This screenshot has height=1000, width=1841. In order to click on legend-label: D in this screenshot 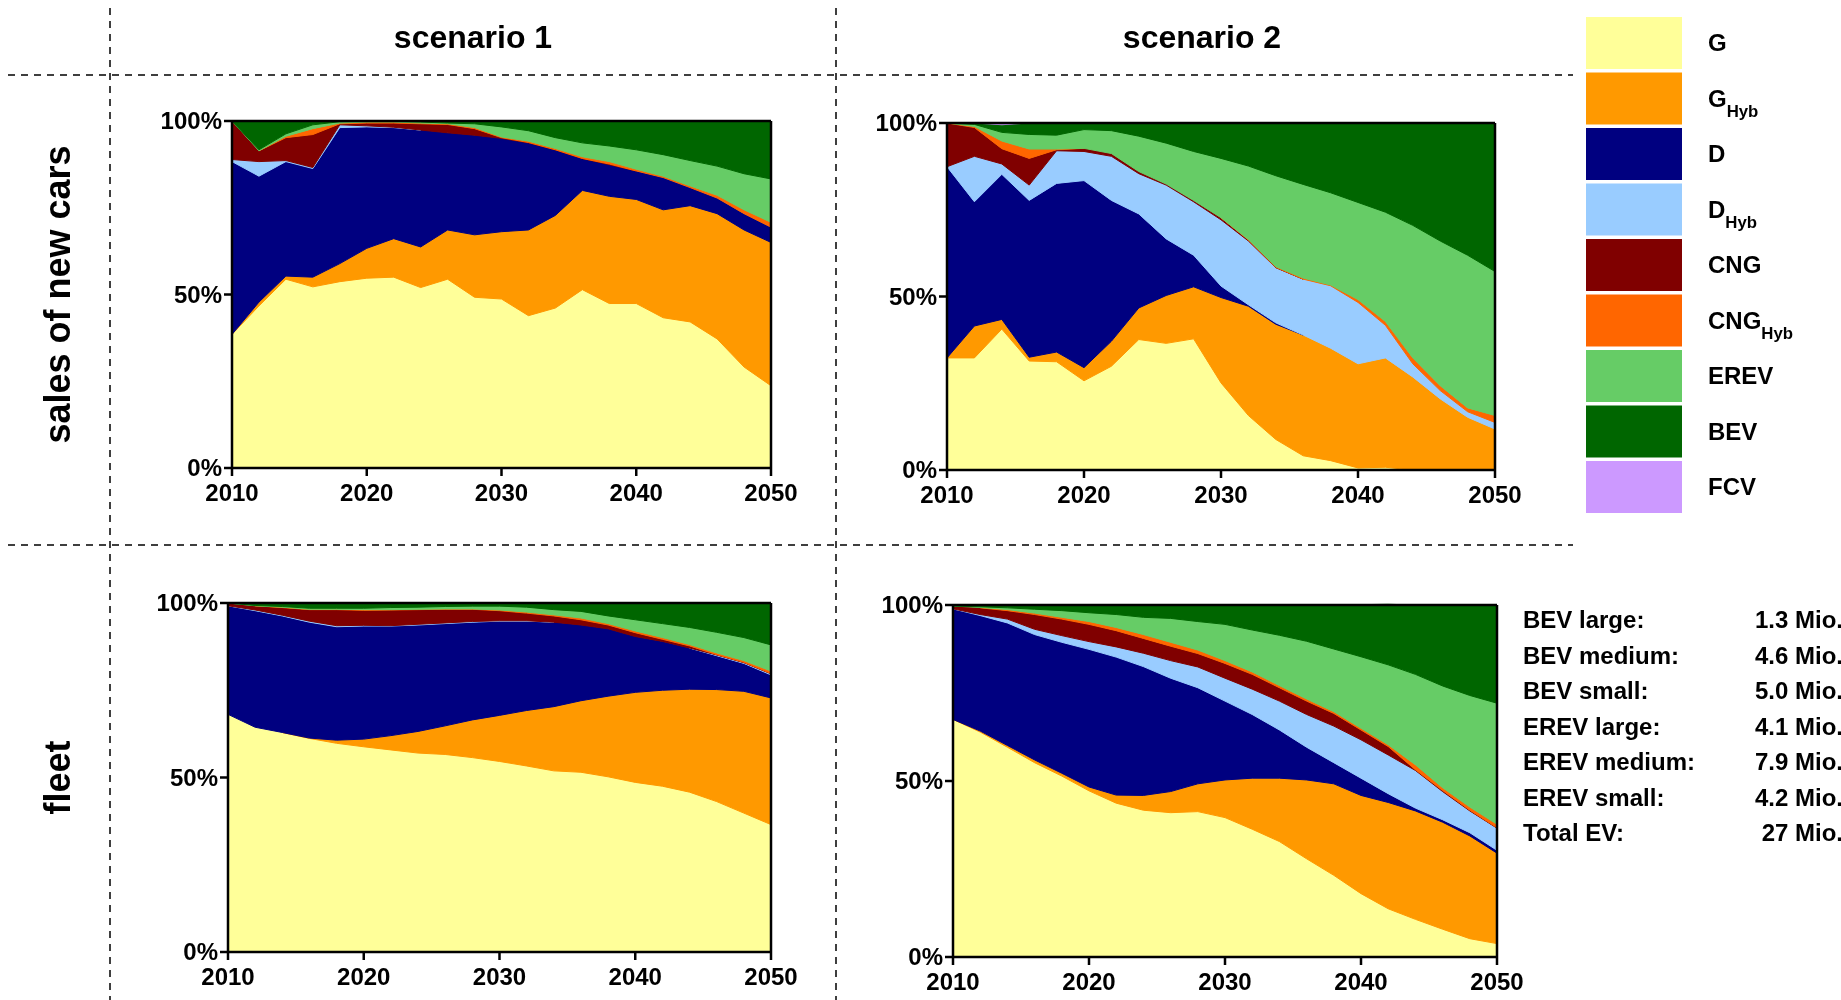, I will do `click(1717, 153)`.